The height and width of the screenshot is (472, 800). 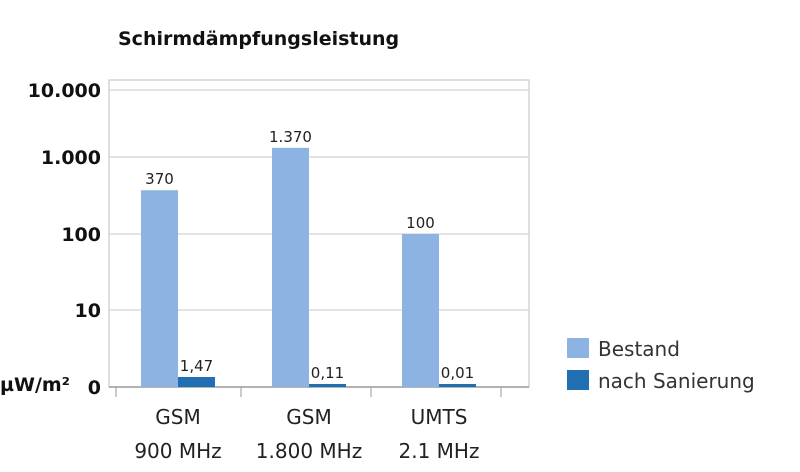 What do you see at coordinates (196, 366) in the screenshot?
I see `data-label: 1,47` at bounding box center [196, 366].